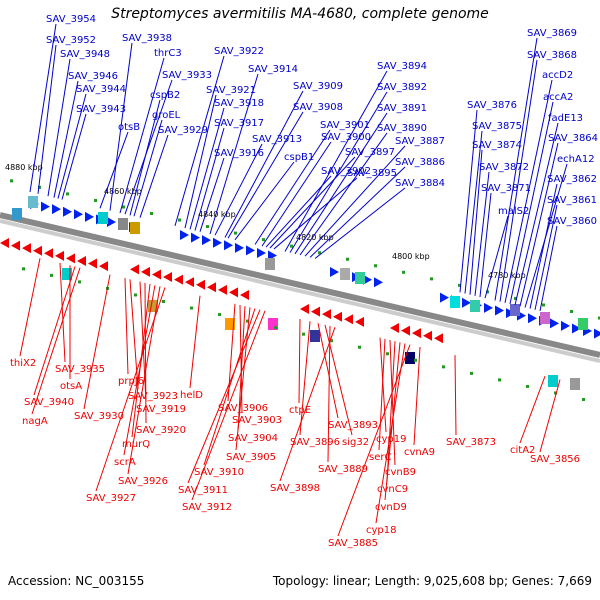 The width and height of the screenshot is (600, 600). Describe the element at coordinates (183, 130) in the screenshot. I see `top-gene-label: SAV_3929` at that location.